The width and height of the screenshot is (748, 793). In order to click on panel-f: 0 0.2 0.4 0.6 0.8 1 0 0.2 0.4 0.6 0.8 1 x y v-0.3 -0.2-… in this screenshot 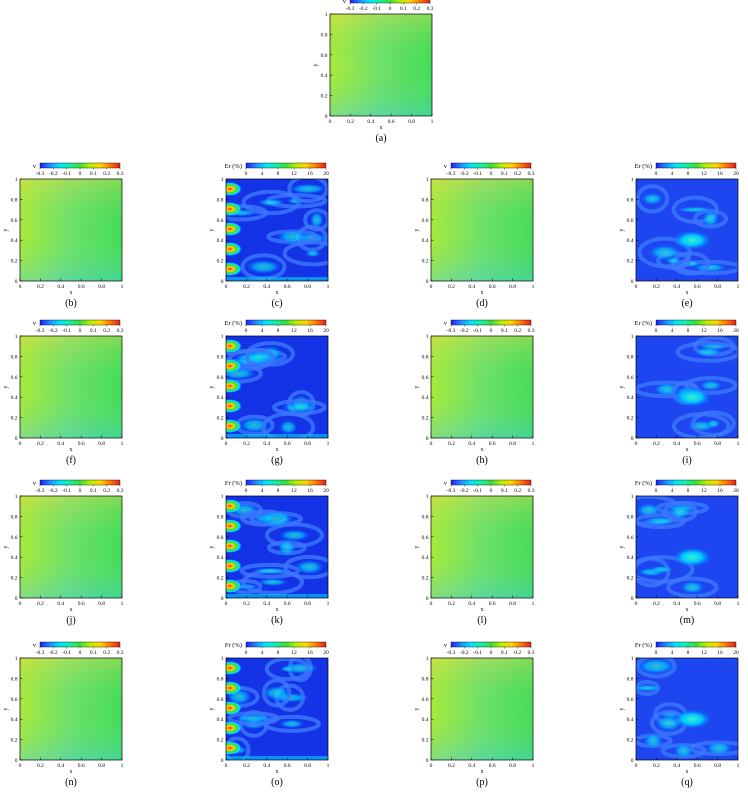, I will do `click(63, 392)`.